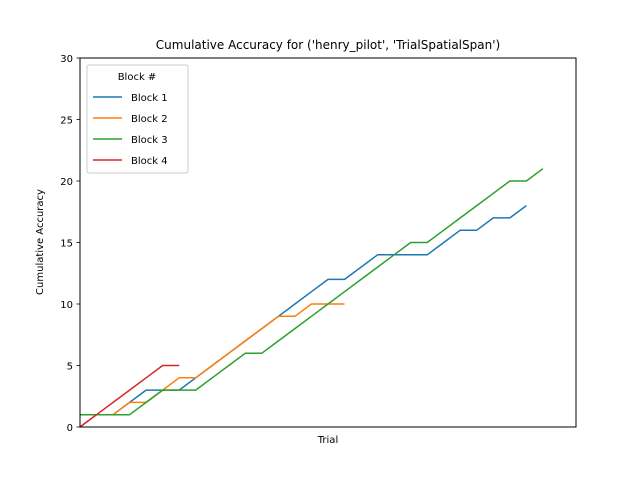  What do you see at coordinates (70, 428) in the screenshot?
I see `y-tick-label: 0` at bounding box center [70, 428].